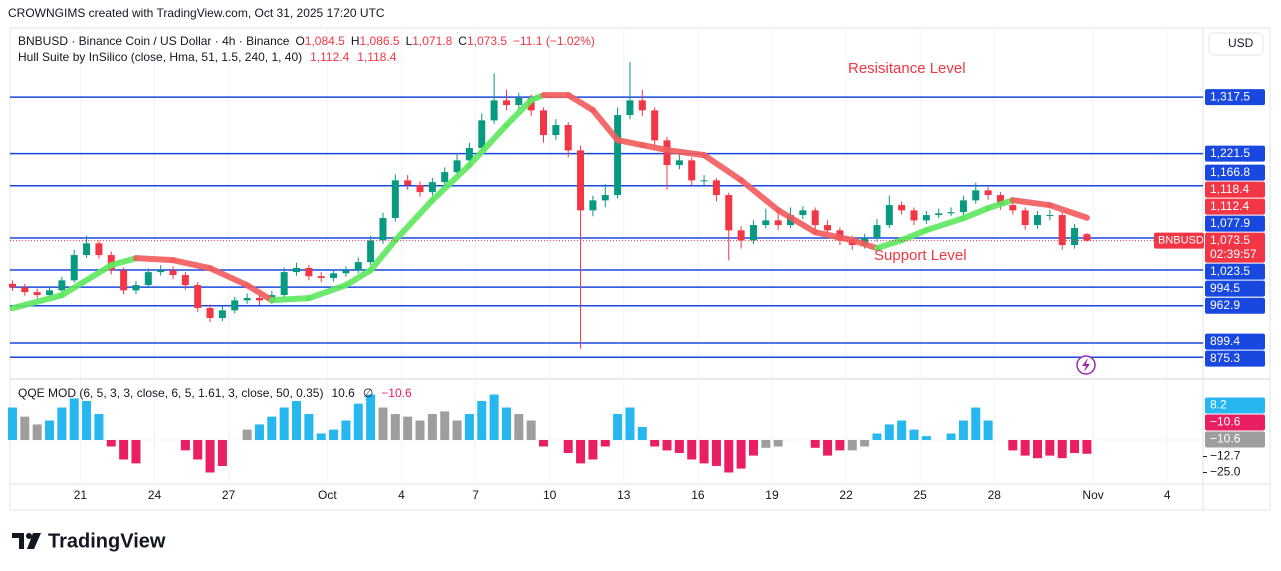  What do you see at coordinates (1241, 43) in the screenshot?
I see `currency: USD` at bounding box center [1241, 43].